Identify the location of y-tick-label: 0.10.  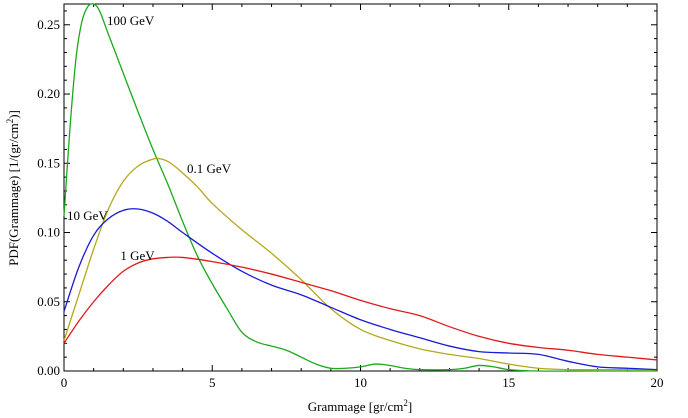
(48, 232).